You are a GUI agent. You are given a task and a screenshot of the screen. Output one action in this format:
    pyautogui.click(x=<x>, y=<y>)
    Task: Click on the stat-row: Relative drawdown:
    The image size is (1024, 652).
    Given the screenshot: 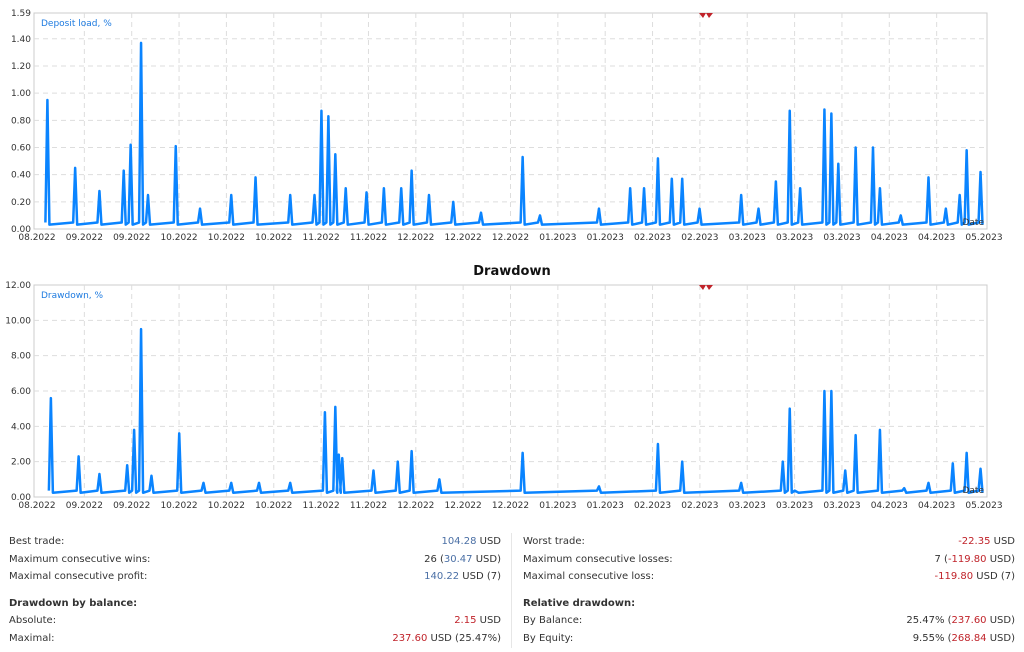 What is the action you would take?
    pyautogui.click(x=769, y=604)
    